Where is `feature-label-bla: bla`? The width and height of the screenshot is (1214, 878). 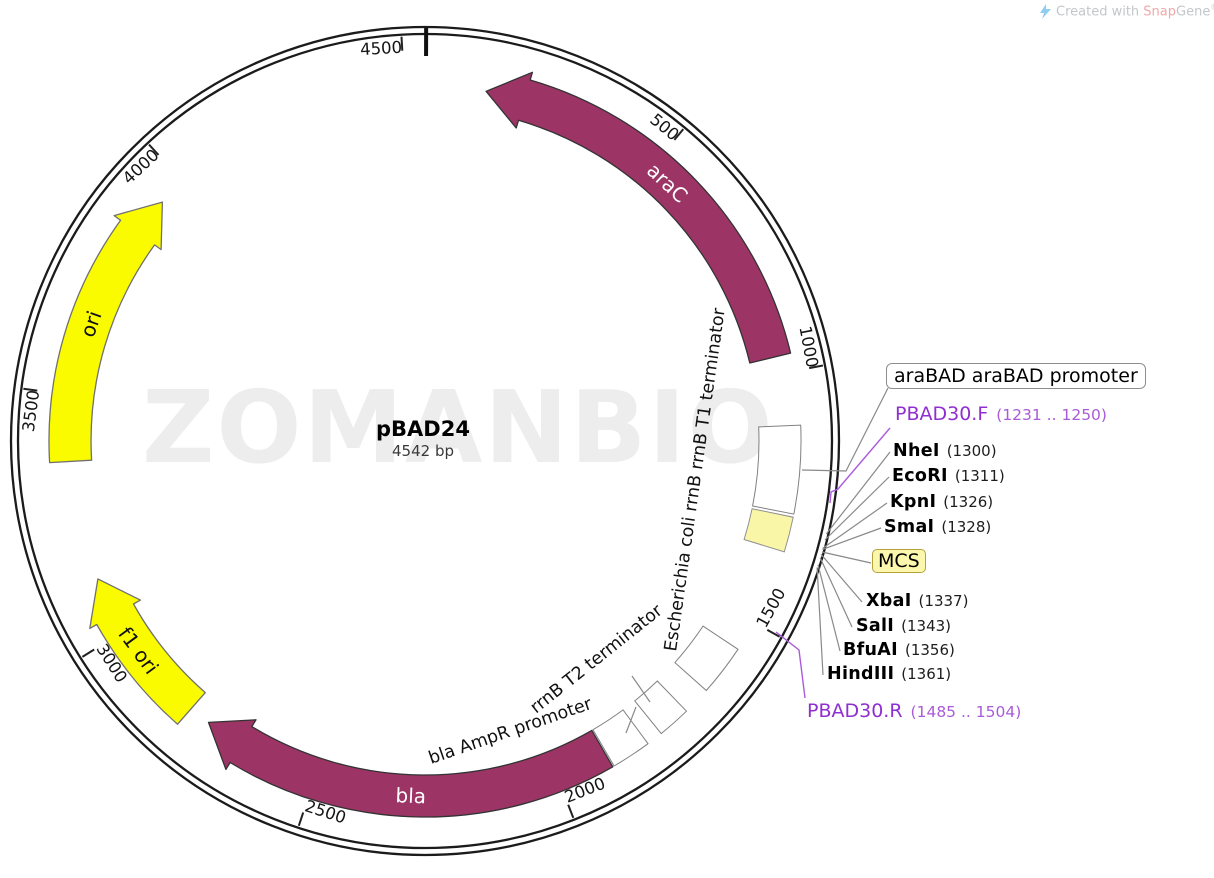
feature-label-bla: bla is located at coordinates (410, 795).